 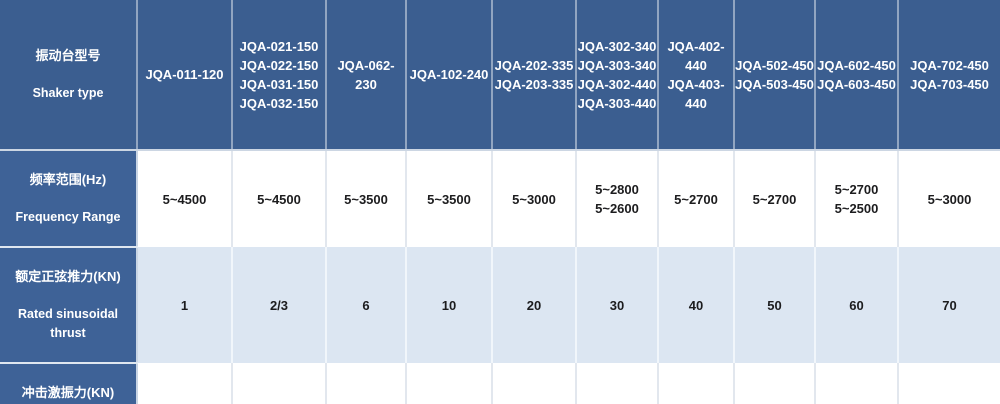 What do you see at coordinates (696, 305) in the screenshot?
I see `spec-value-cell: 40` at bounding box center [696, 305].